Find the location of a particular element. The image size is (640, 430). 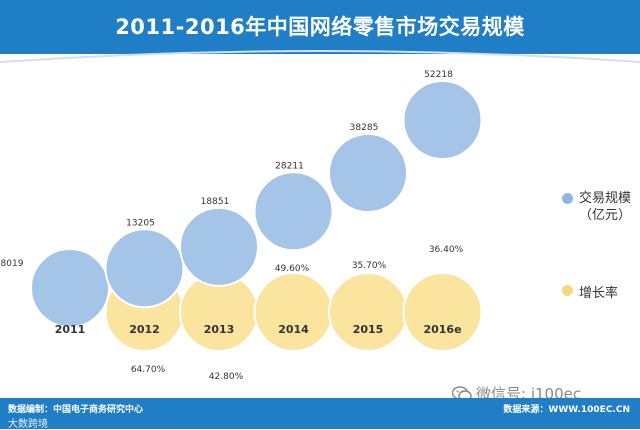

growth-series is located at coordinates (293, 312).